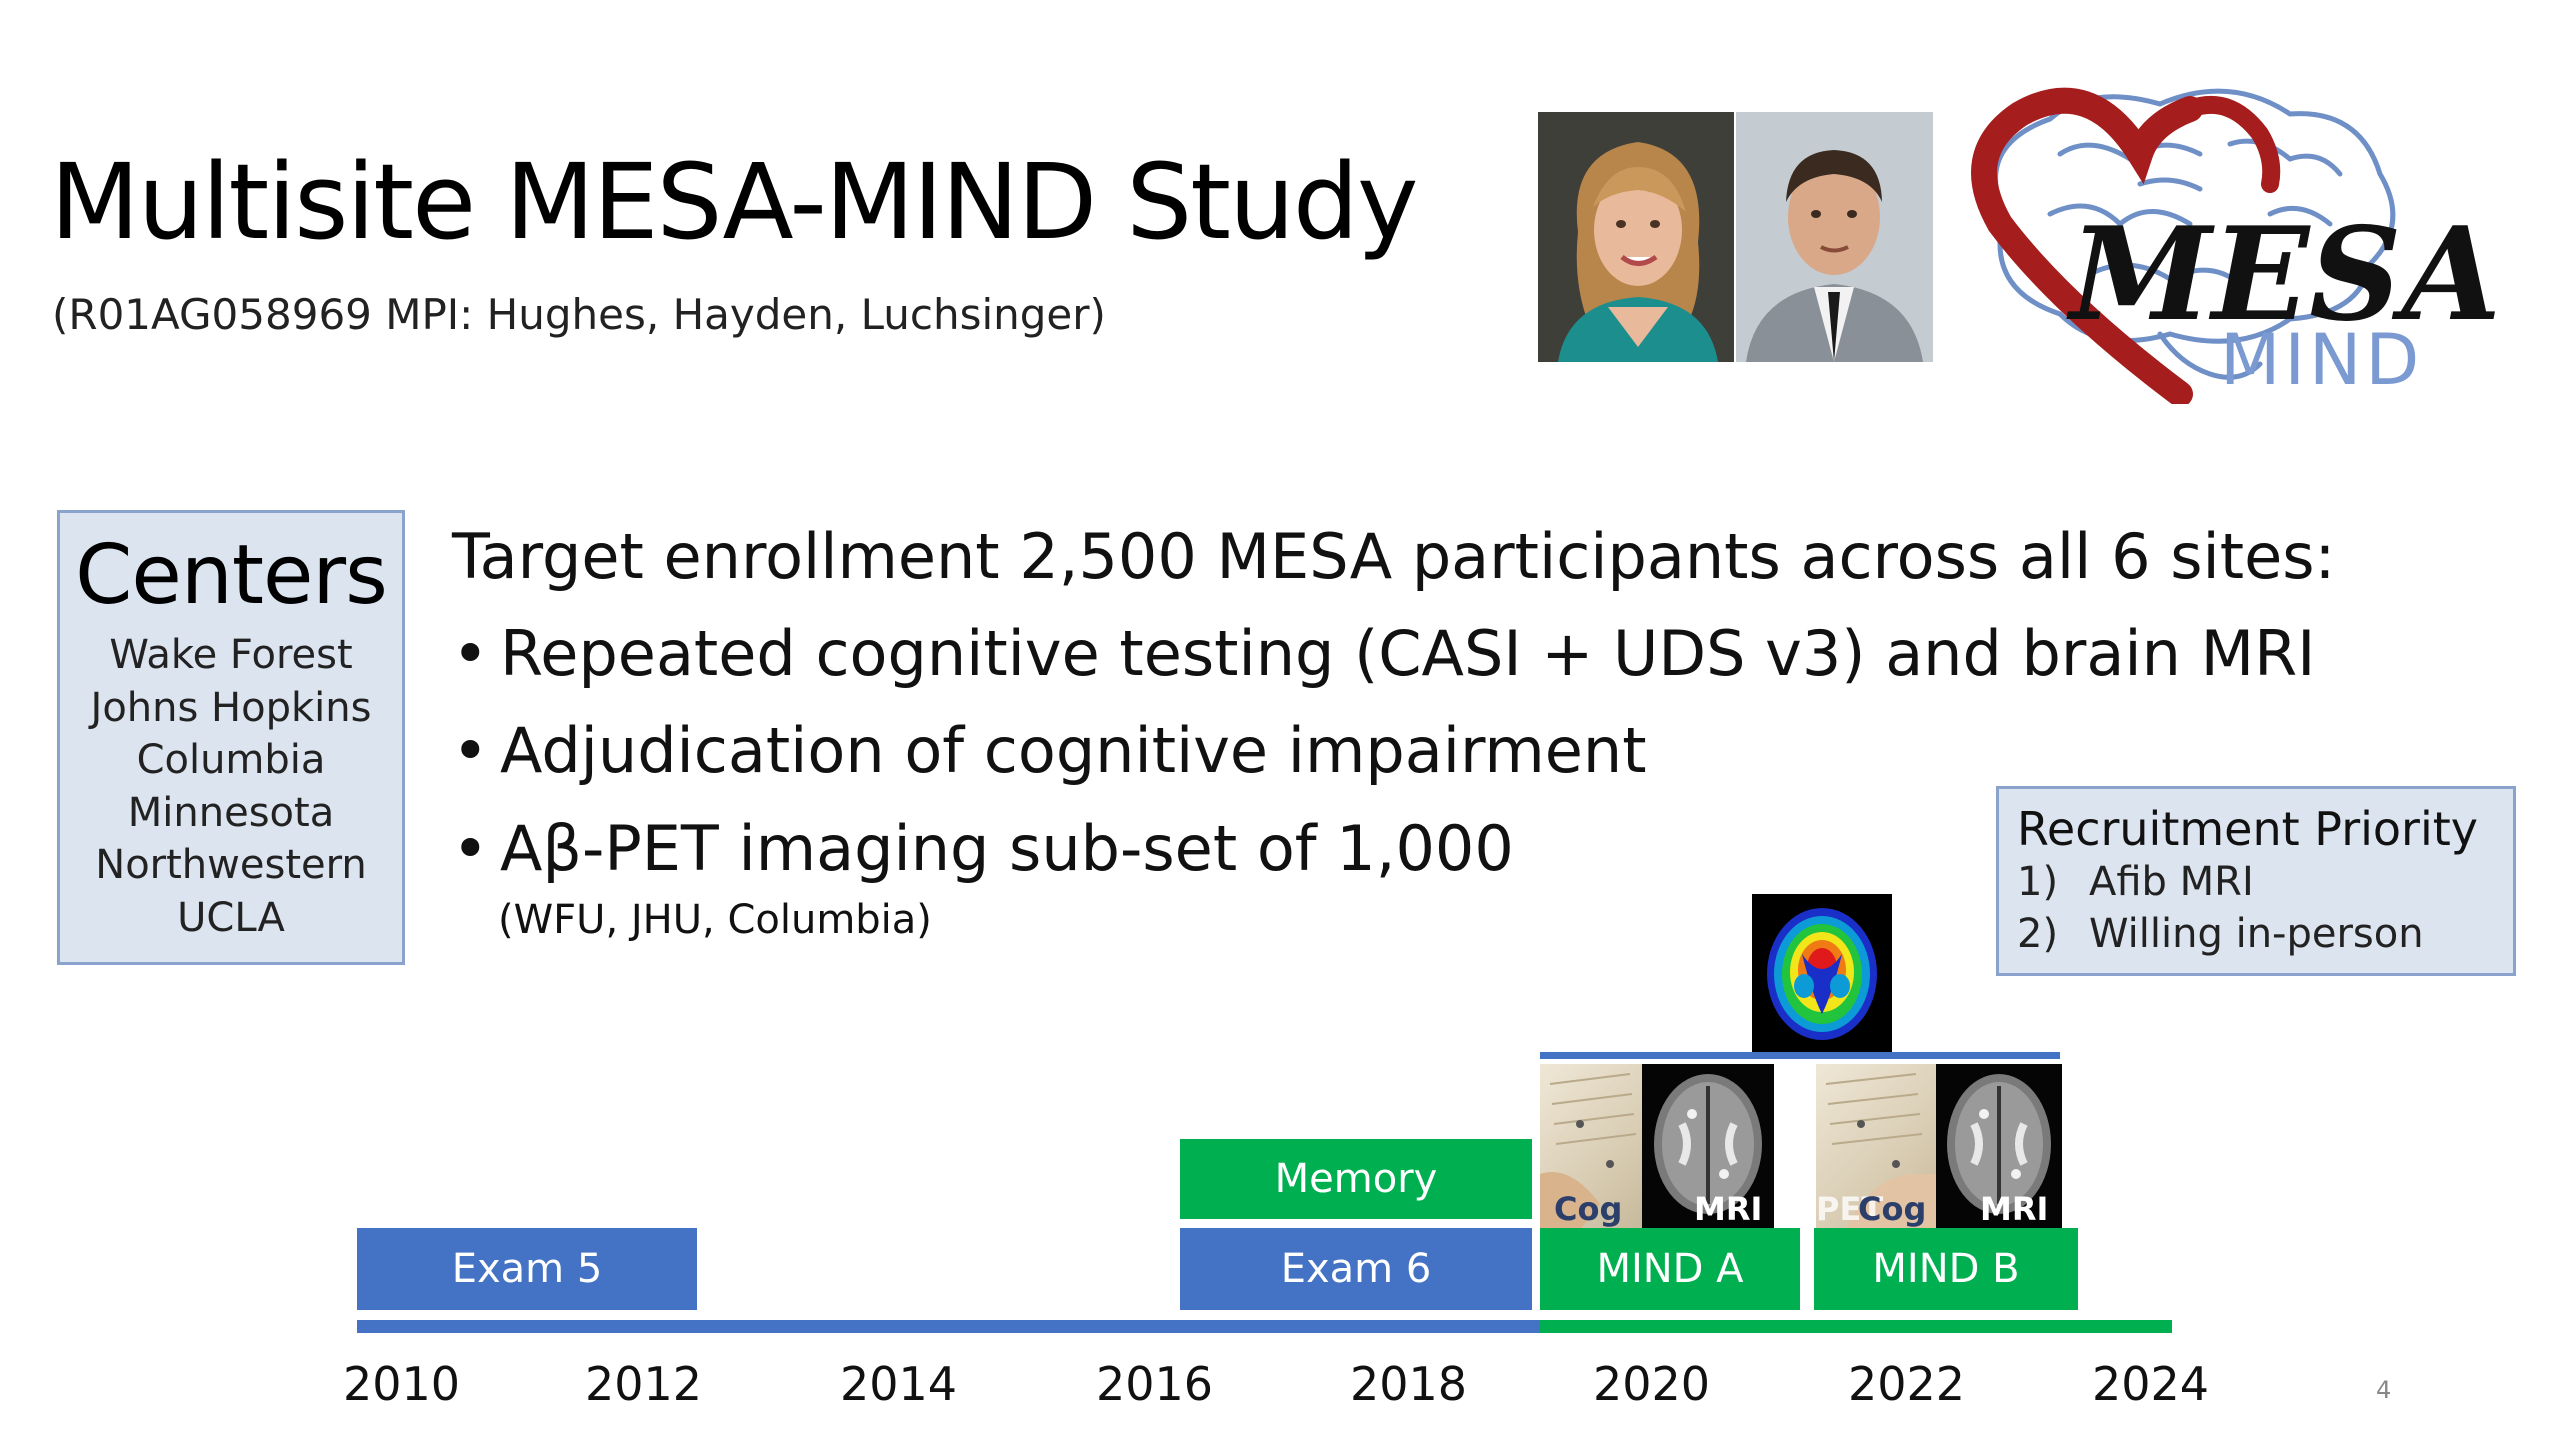 This screenshot has width=2560, height=1440. Describe the element at coordinates (1652, 1384) in the screenshot. I see `year-label: 2020` at that location.